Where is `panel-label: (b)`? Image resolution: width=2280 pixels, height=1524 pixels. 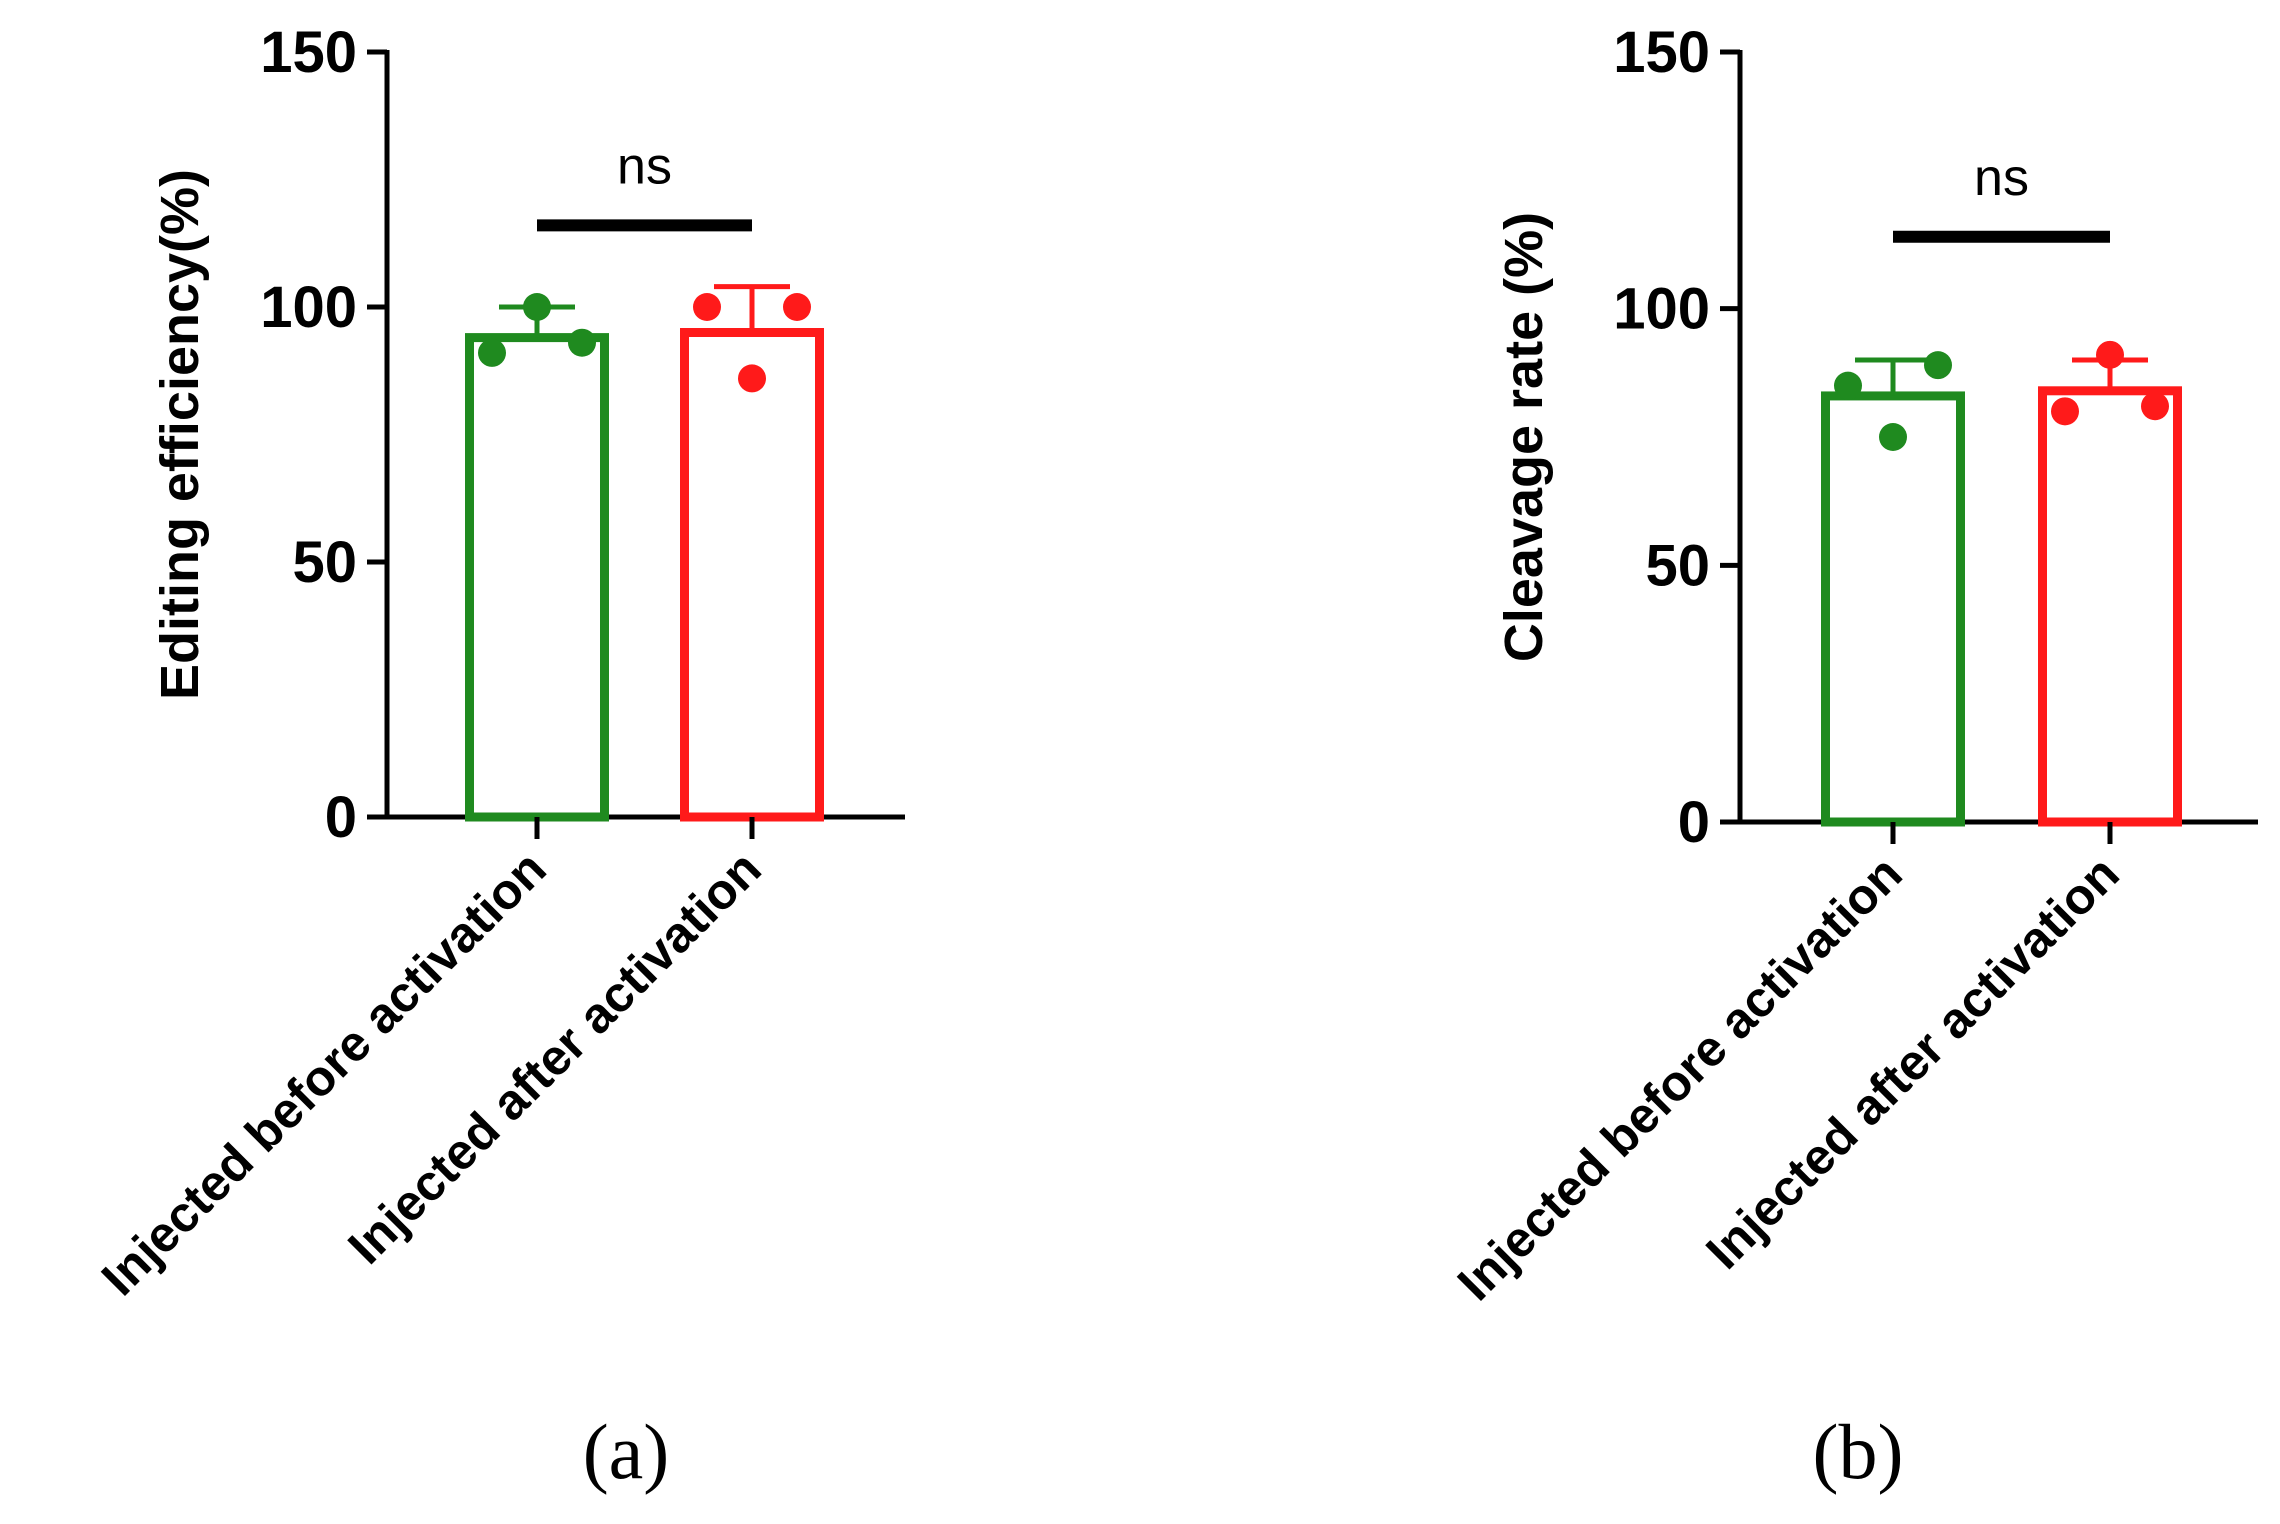
panel-label: (b) is located at coordinates (1858, 1451).